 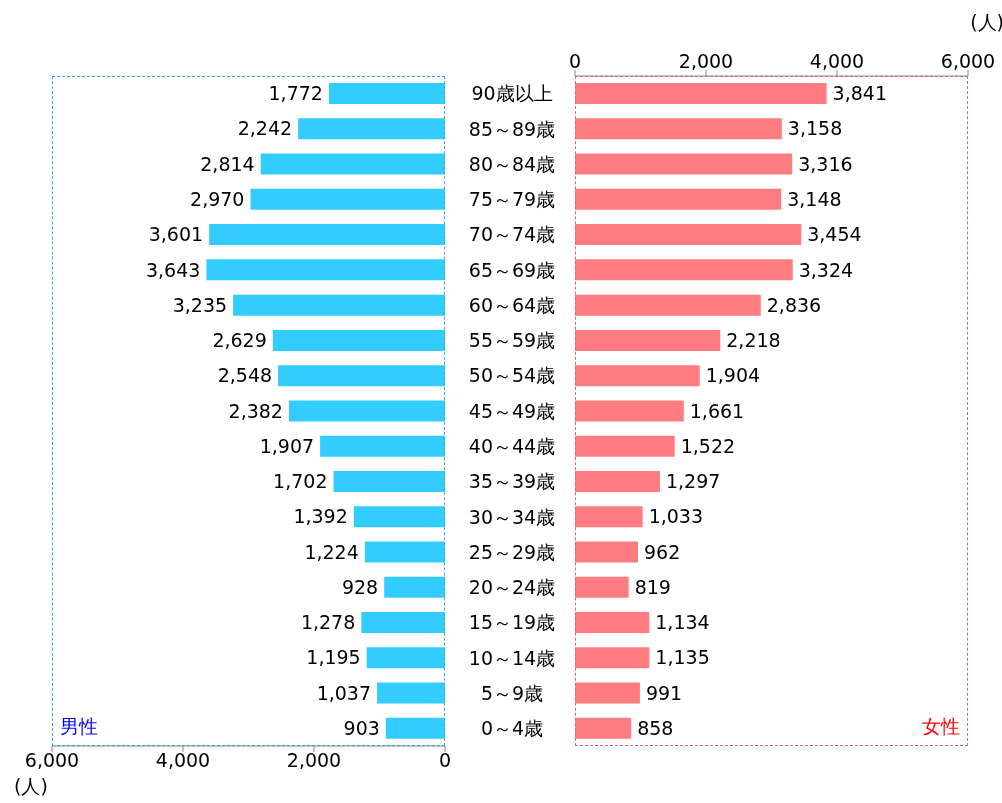 I want to click on x2-axis-title: (人), so click(x=986, y=22).